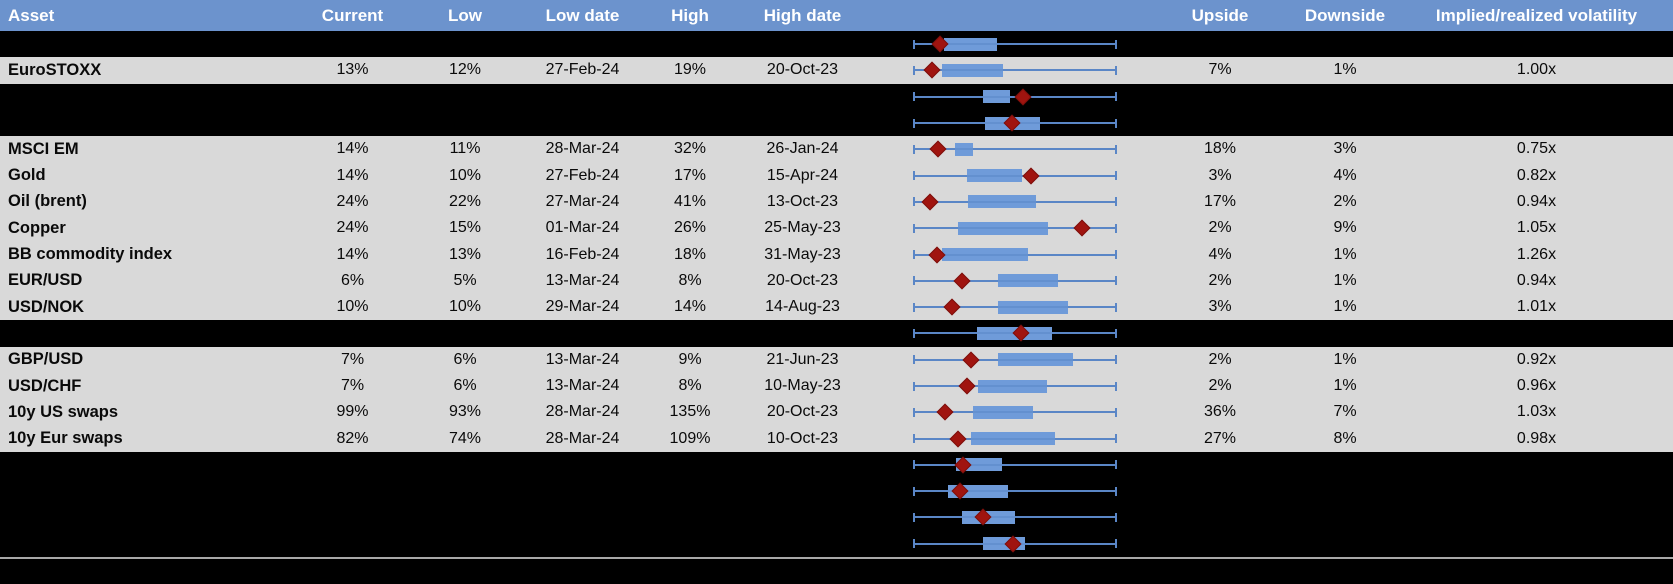 The width and height of the screenshot is (1673, 584). I want to click on cell-low: 22%, so click(465, 201).